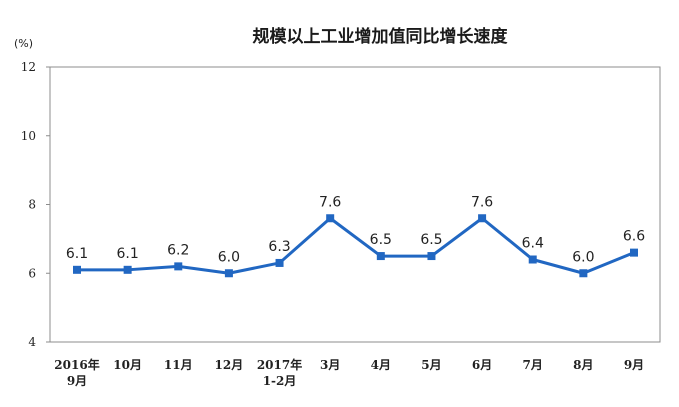 The image size is (679, 407). What do you see at coordinates (634, 237) in the screenshot?
I see `data-label: 6.6` at bounding box center [634, 237].